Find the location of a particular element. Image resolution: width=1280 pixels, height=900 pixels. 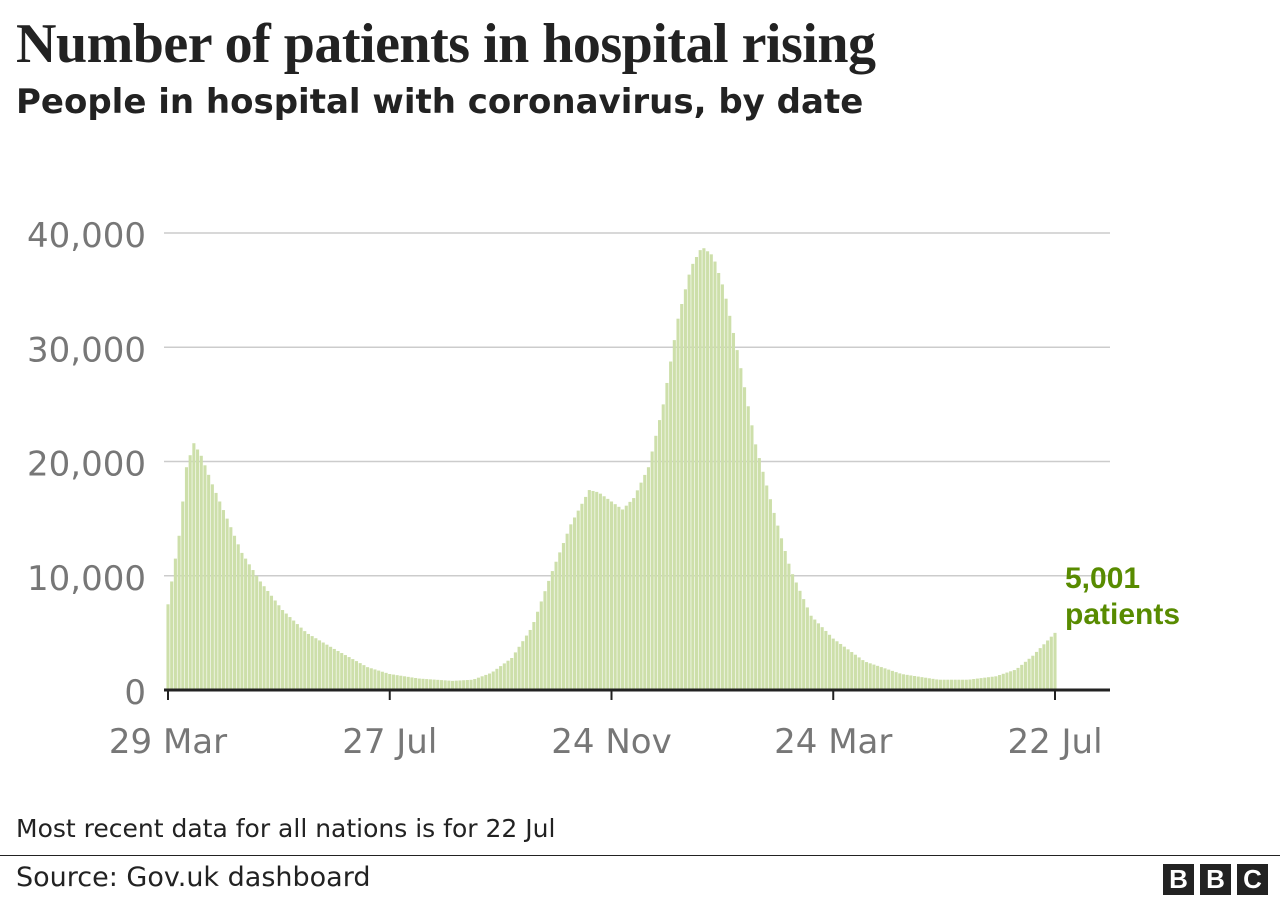

y-tick-label: 40,000 is located at coordinates (86, 236).